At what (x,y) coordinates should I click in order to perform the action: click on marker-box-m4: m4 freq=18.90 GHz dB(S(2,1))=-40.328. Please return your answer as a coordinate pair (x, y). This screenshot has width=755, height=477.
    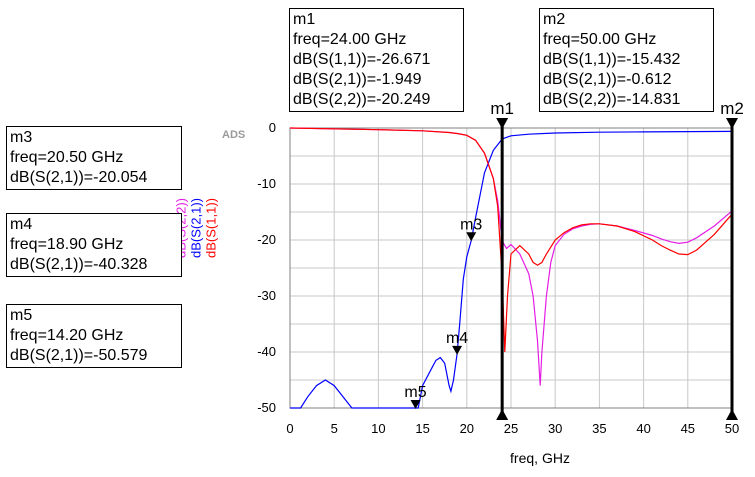
    Looking at the image, I should click on (94, 245).